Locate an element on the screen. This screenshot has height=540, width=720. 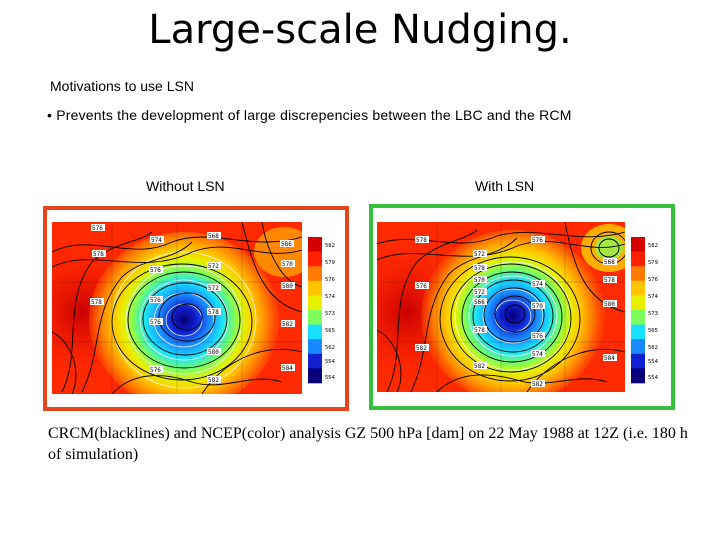
panel-label-with-lsn: With LSN is located at coordinates (505, 186).